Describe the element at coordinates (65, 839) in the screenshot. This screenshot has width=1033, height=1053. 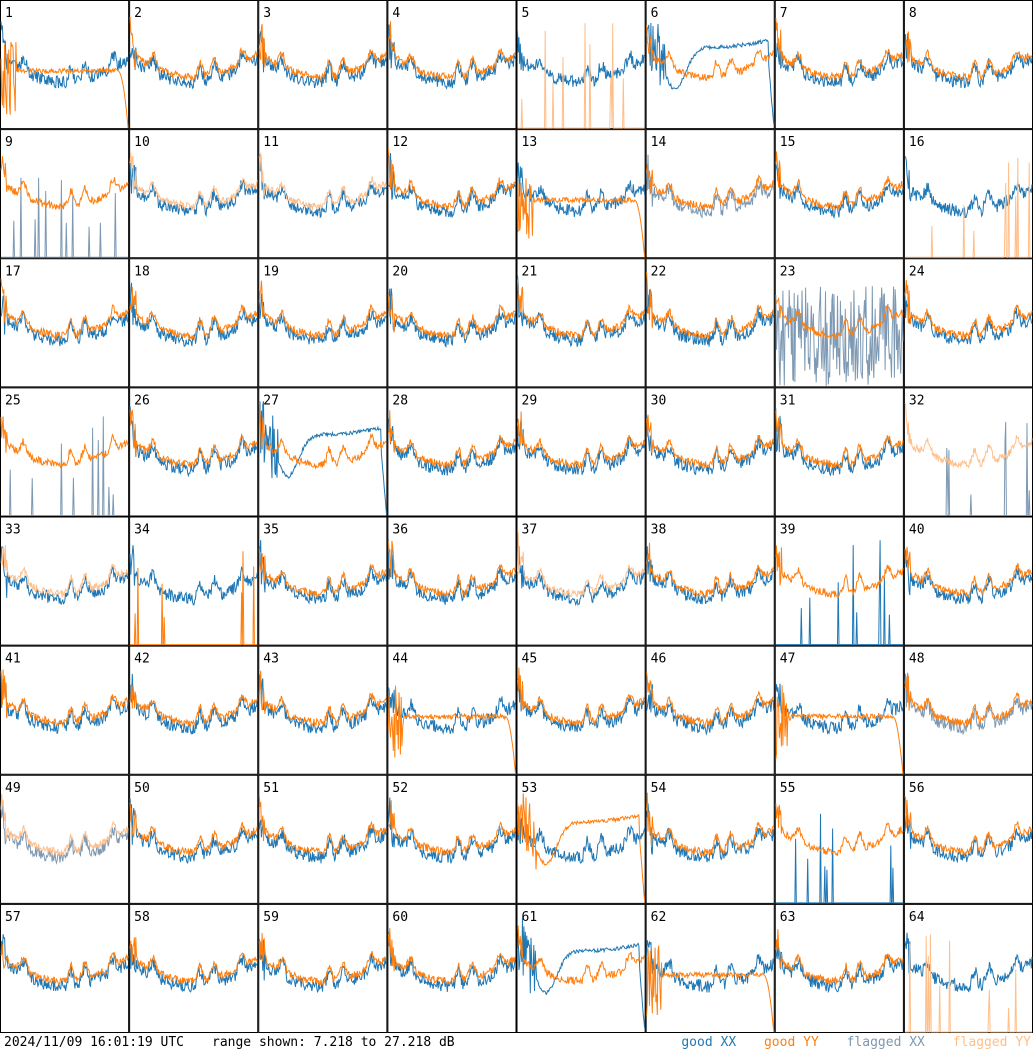
I see `panel-49: 49` at that location.